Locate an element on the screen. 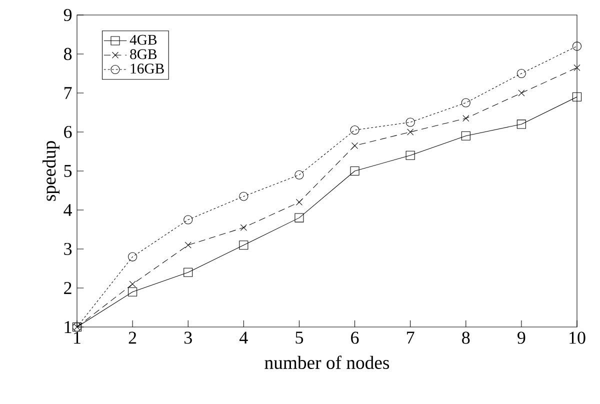 The width and height of the screenshot is (600, 404). legend-label: 8GB is located at coordinates (143, 54).